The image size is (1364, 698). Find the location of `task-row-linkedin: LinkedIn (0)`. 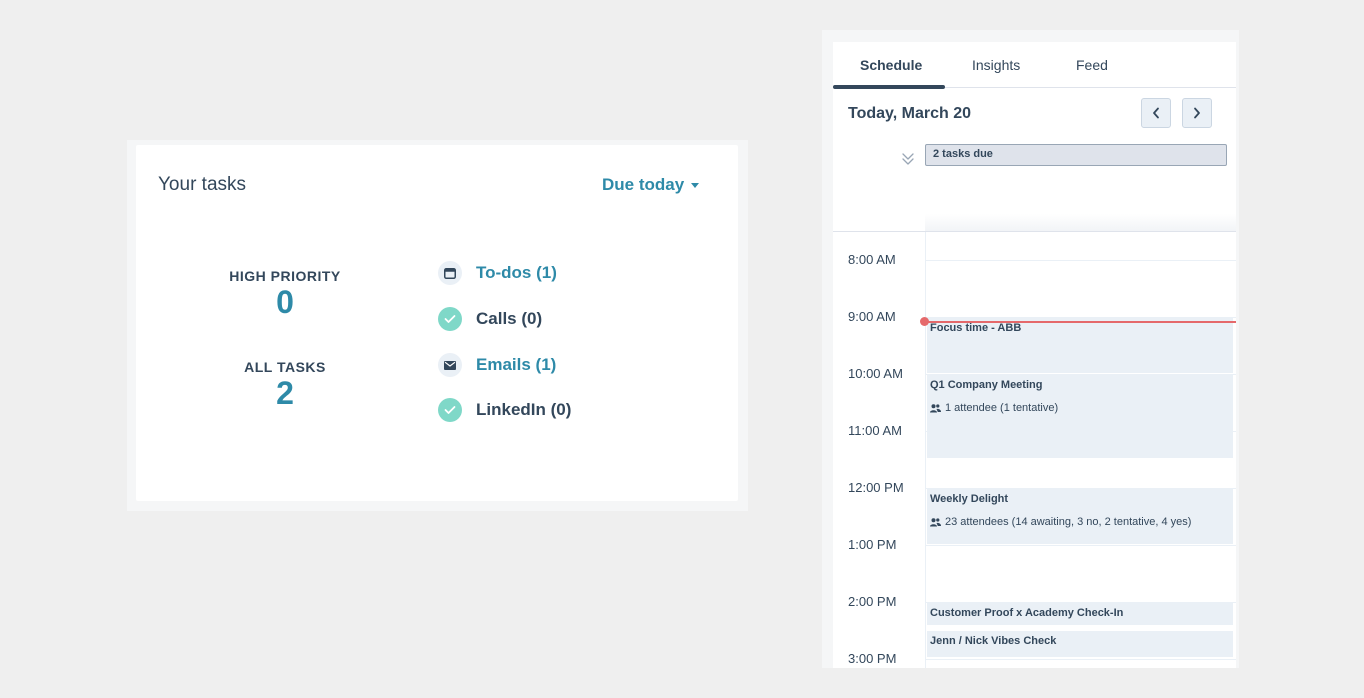

task-row-linkedin: LinkedIn (0) is located at coordinates (504, 410).